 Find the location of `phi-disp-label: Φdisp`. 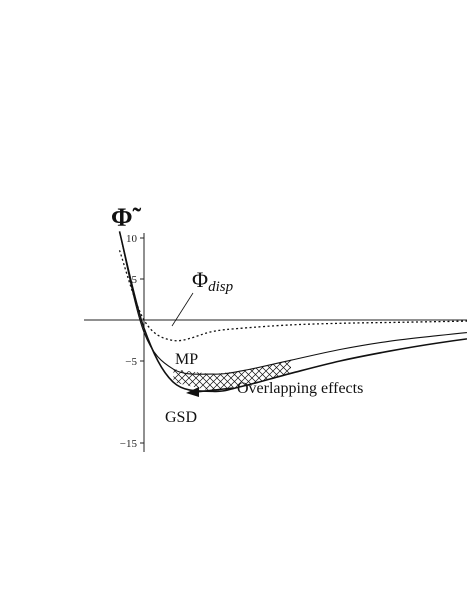

phi-disp-label: Φdisp is located at coordinates (213, 281).